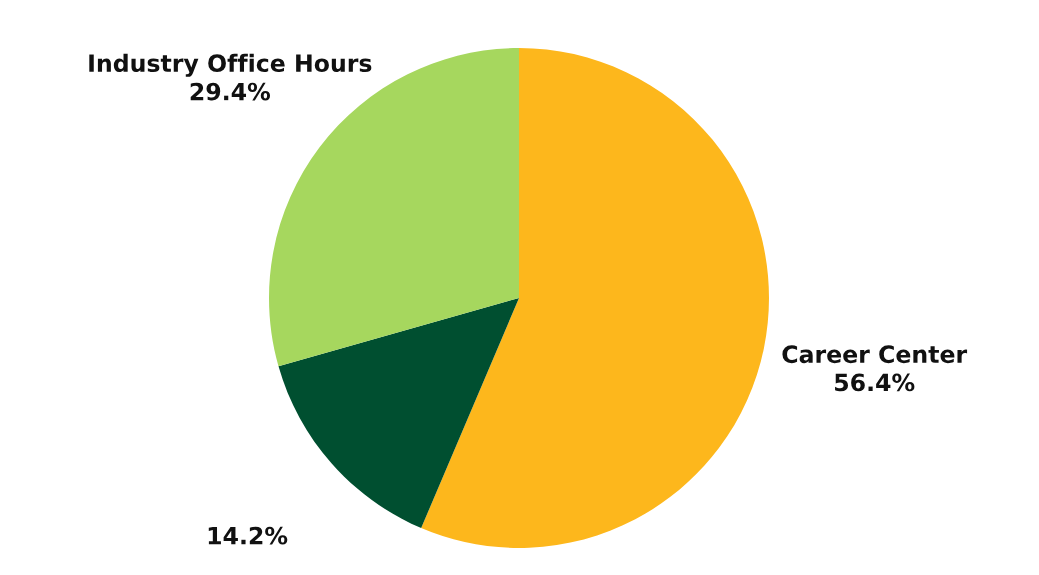 The image size is (1039, 575). What do you see at coordinates (230, 91) in the screenshot?
I see `data-label: 29.4%` at bounding box center [230, 91].